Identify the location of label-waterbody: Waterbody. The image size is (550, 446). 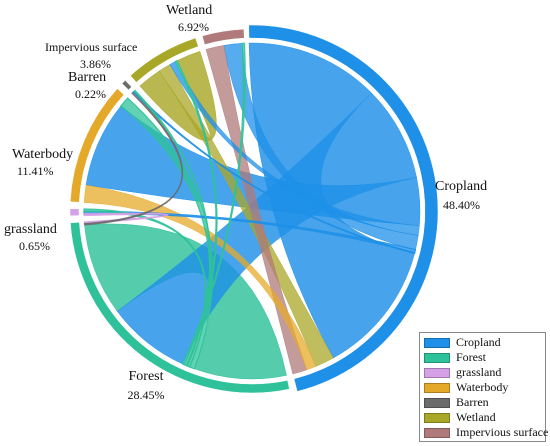
(42, 154).